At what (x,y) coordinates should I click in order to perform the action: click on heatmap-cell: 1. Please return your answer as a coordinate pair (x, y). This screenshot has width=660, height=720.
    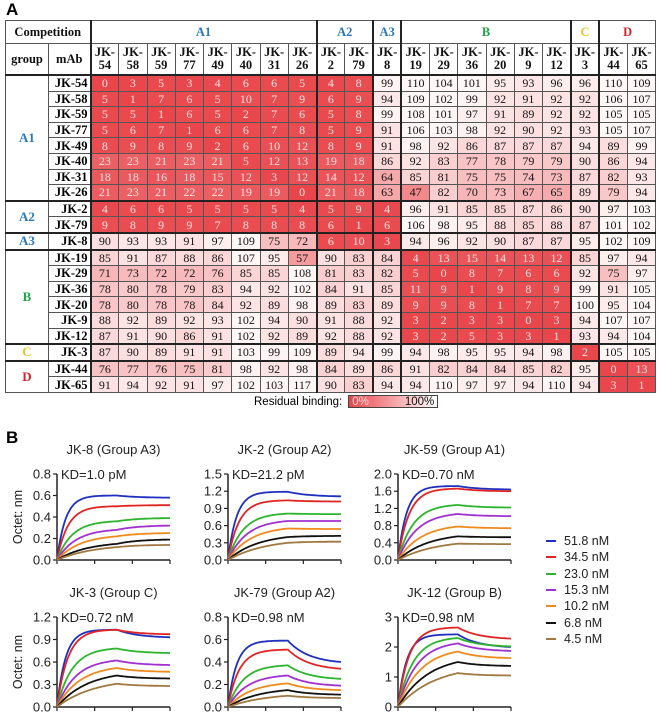
    Looking at the image, I should click on (133, 99).